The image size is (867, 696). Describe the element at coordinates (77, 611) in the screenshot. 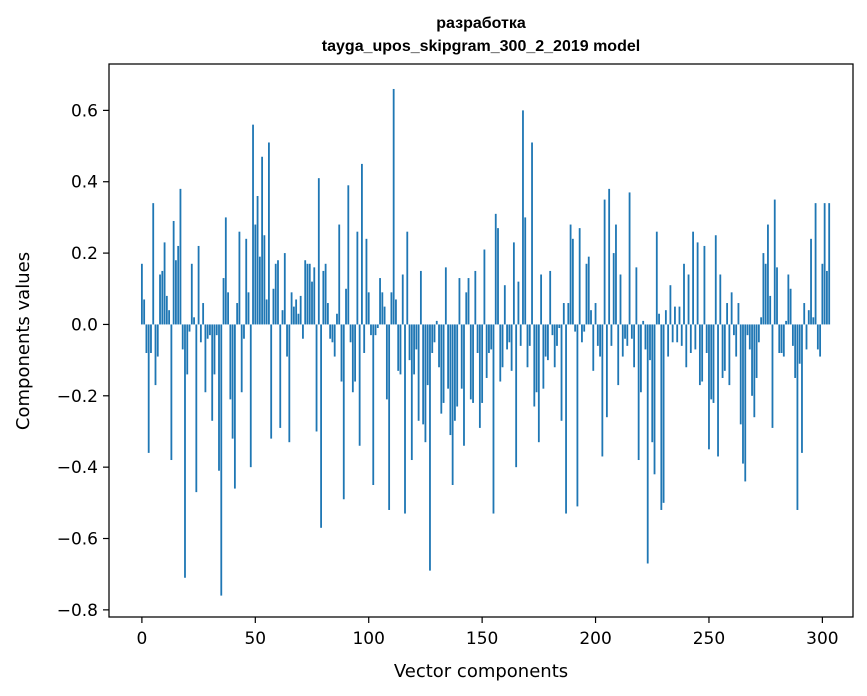

I see `y-tick-label: −0.8` at that location.